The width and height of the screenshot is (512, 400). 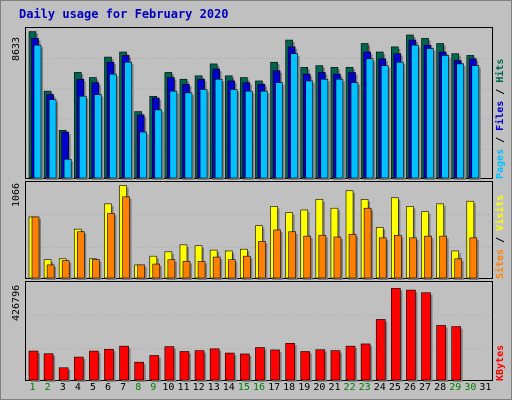 What do you see at coordinates (168, 387) in the screenshot?
I see `day-label: 10` at bounding box center [168, 387].